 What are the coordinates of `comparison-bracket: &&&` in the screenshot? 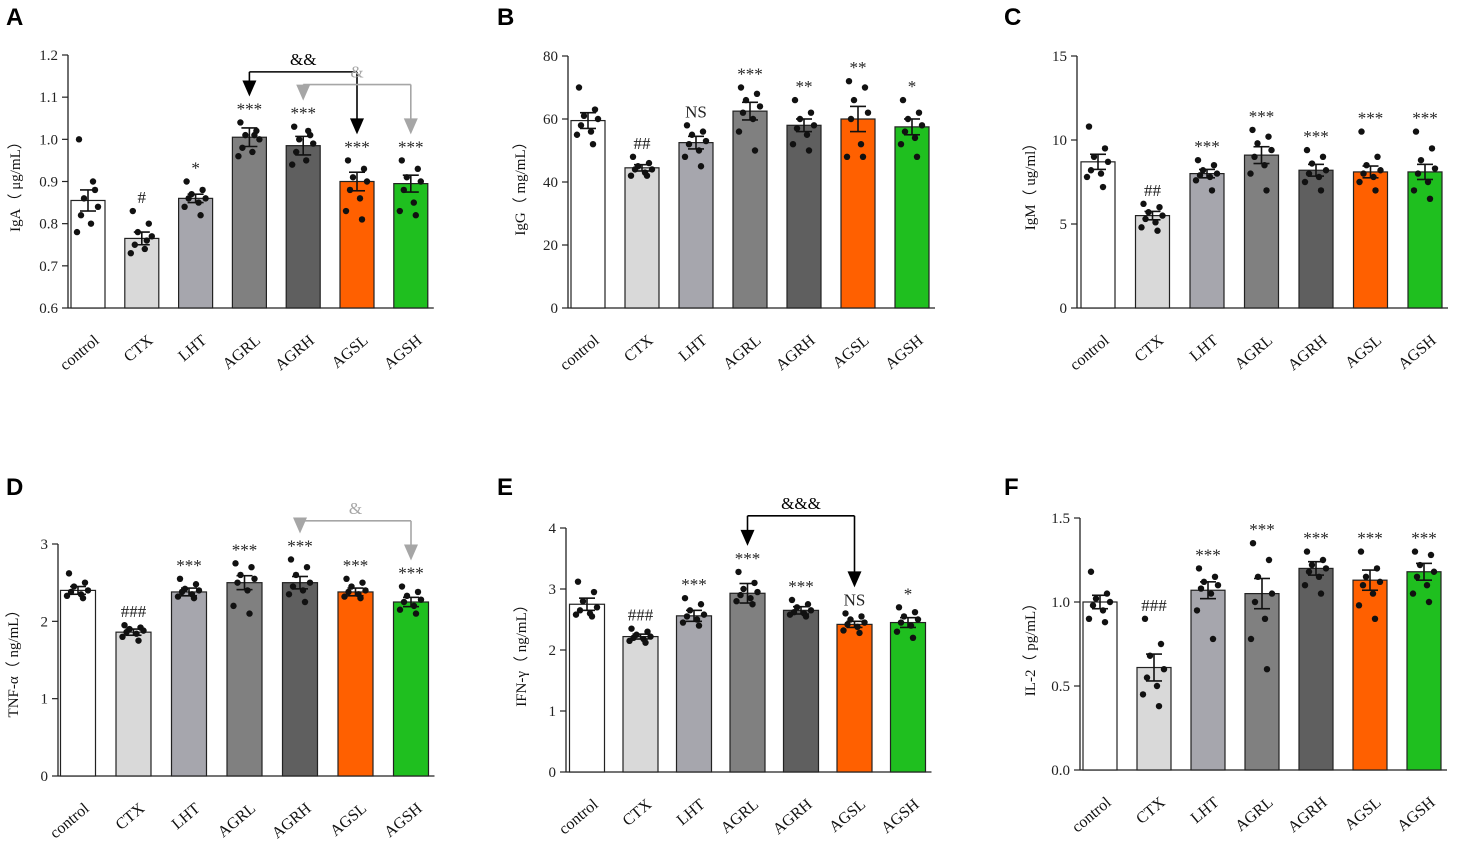 It's located at (801, 541).